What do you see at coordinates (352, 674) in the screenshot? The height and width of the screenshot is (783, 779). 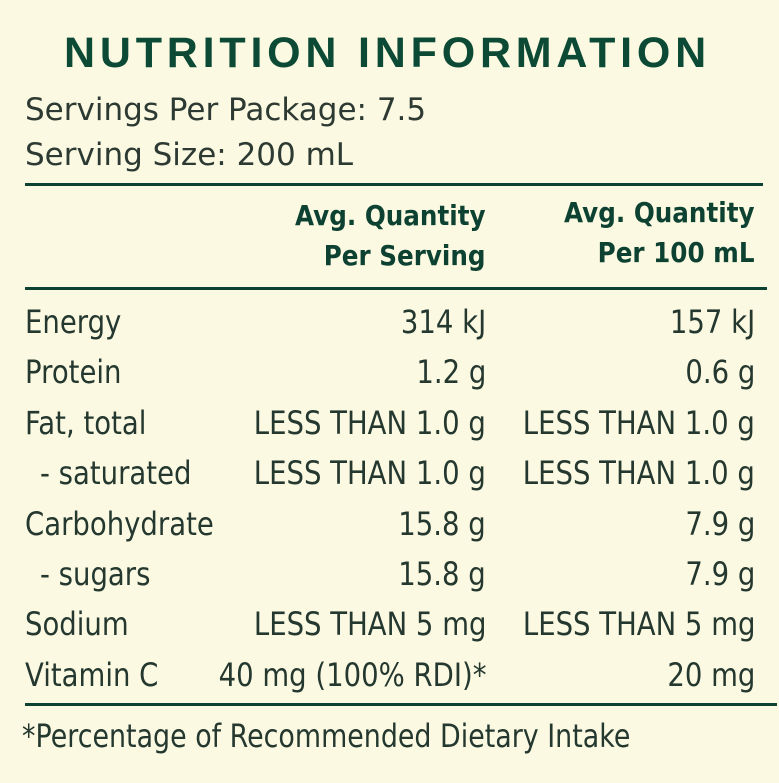 I see `nutrient-per-serving: 40 mg (100% RDI)*` at bounding box center [352, 674].